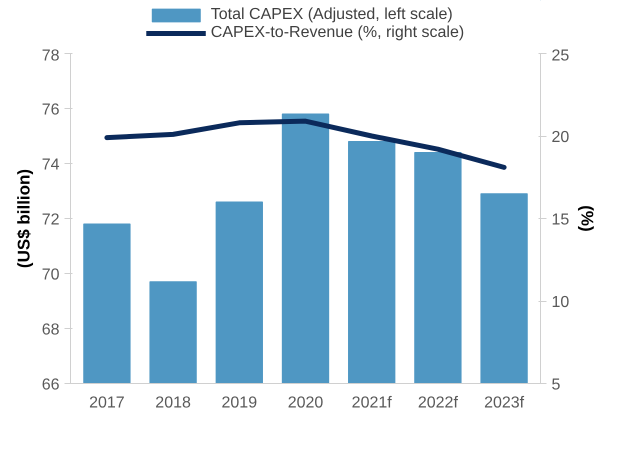 The width and height of the screenshot is (636, 465). Describe the element at coordinates (51, 385) in the screenshot. I see `y-tick-label: 66` at that location.